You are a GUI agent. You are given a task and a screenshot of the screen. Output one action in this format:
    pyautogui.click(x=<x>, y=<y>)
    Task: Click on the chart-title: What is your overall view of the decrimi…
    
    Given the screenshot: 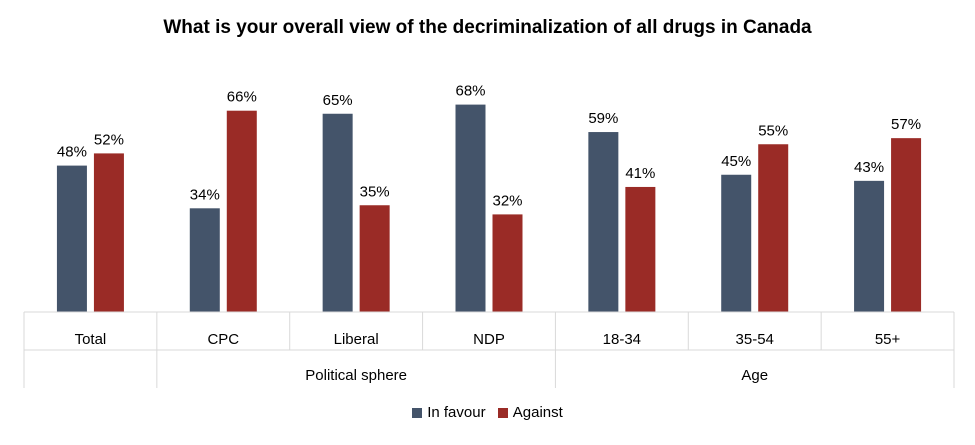 What is the action you would take?
    pyautogui.click(x=487, y=27)
    